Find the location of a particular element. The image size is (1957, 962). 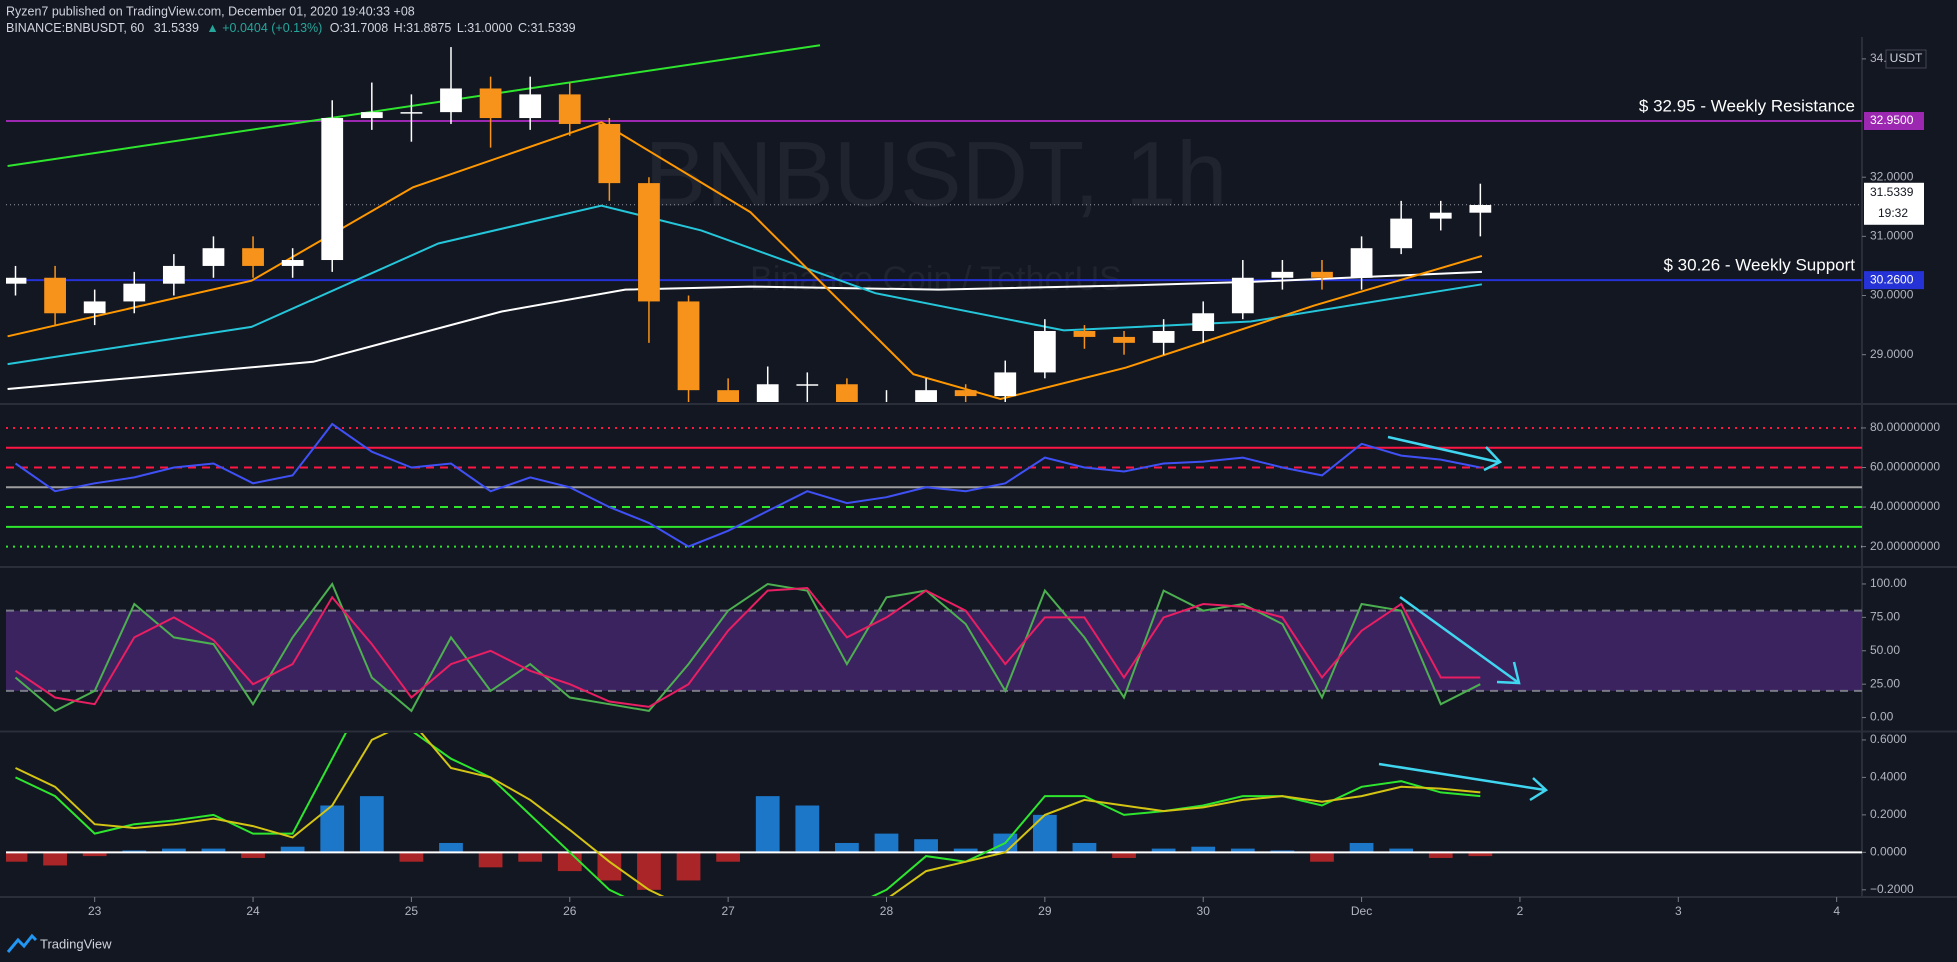

watermark-subtitle: Binance Coin / TetherUS is located at coordinates (936, 279).